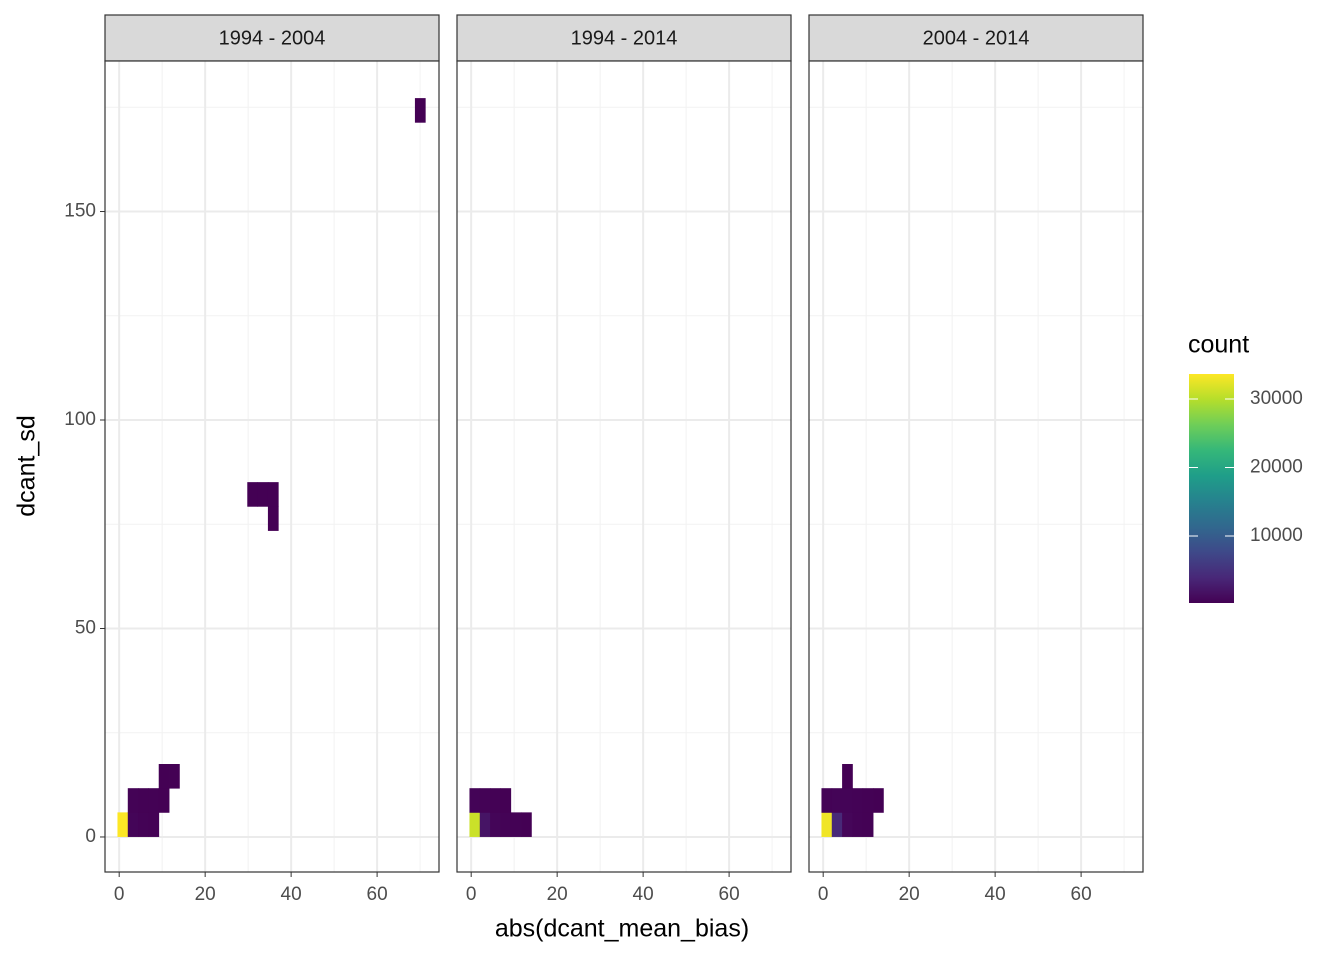 The width and height of the screenshot is (1344, 960). What do you see at coordinates (90, 836) in the screenshot?
I see `y-tick-label: 0` at bounding box center [90, 836].